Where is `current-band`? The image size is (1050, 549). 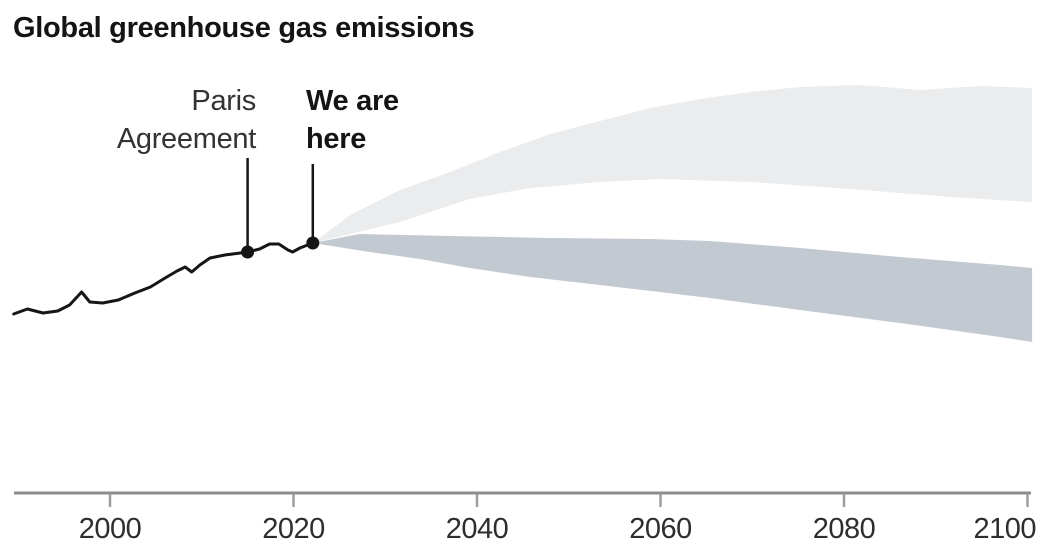 current-band is located at coordinates (672, 288).